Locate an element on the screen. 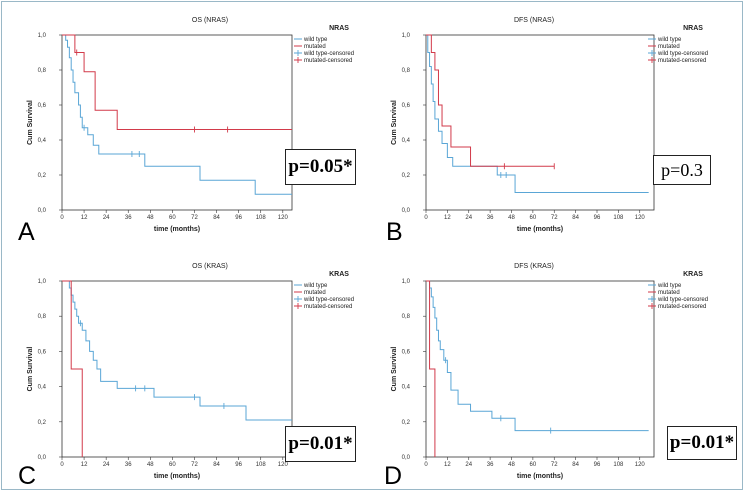 The image size is (746, 493). y-tick-label-a: 1,0 is located at coordinates (42, 36).